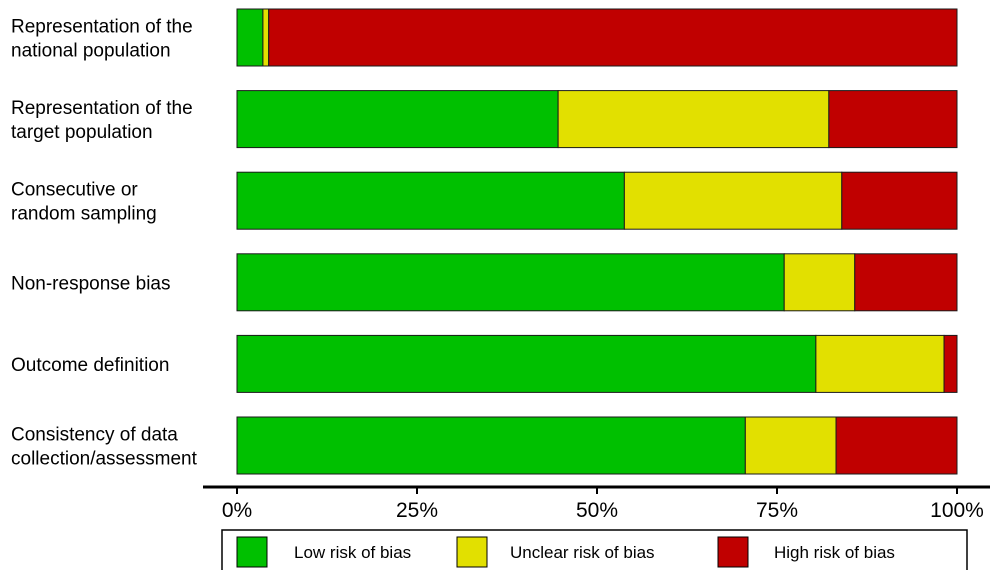 The image size is (990, 570). I want to click on legend-label-3: High risk of bias, so click(834, 552).